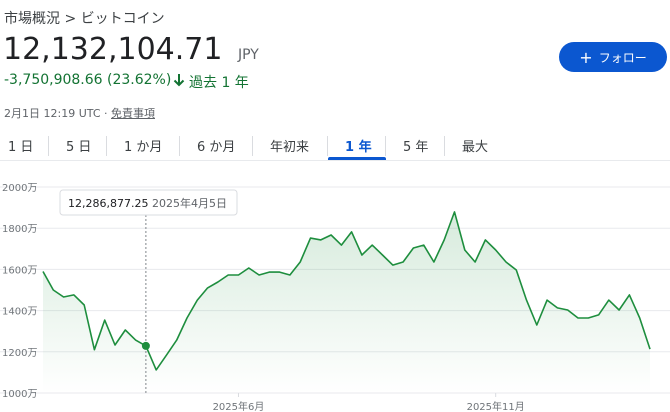 The width and height of the screenshot is (670, 412). What do you see at coordinates (19, 229) in the screenshot?
I see `y-tick-label: 1800万` at bounding box center [19, 229].